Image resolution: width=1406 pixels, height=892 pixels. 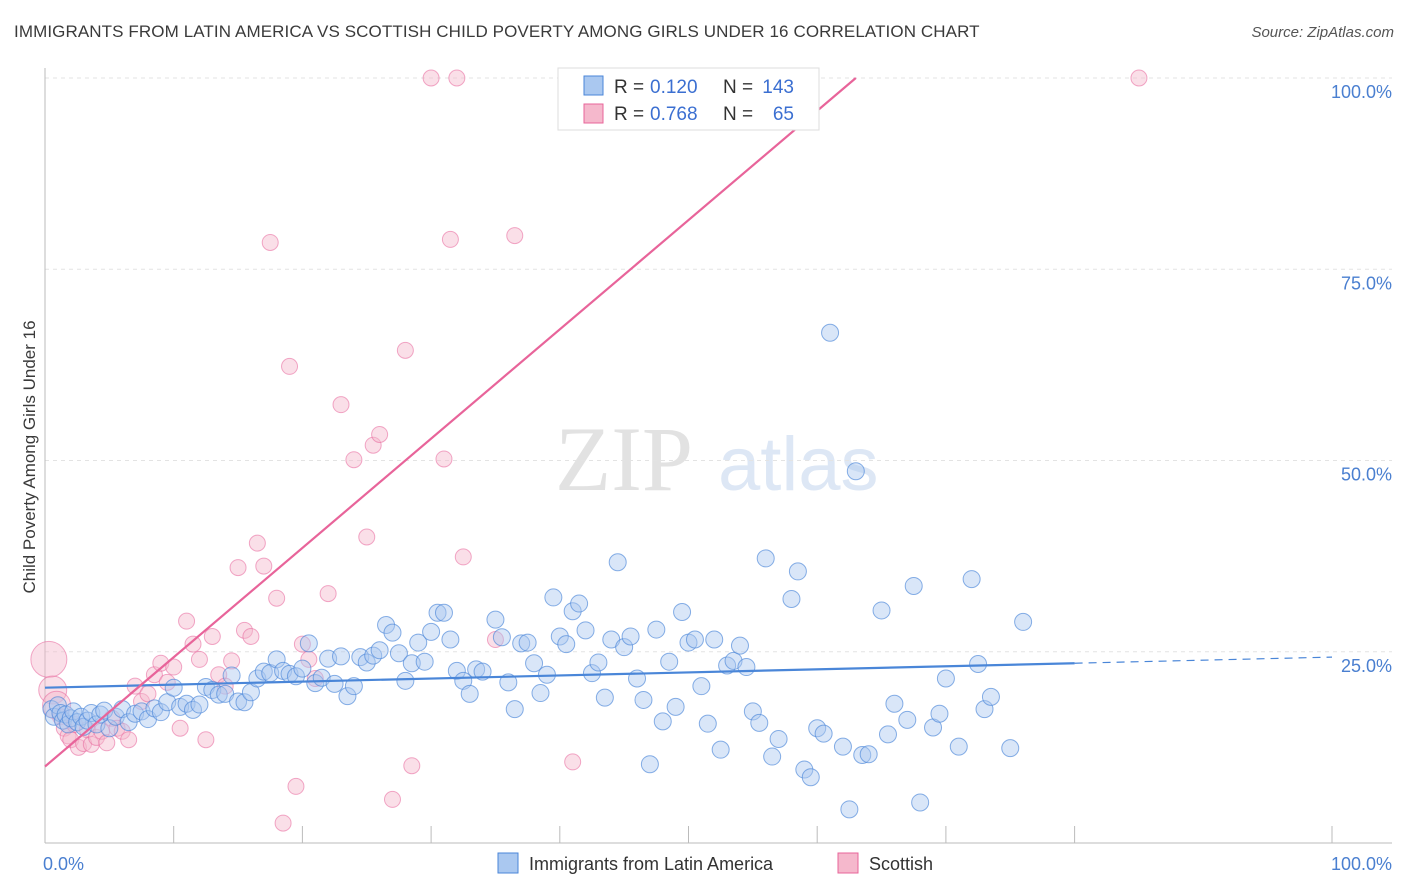 I want to click on chart-source: Source: ZipAtlas.com, so click(x=1322, y=32).